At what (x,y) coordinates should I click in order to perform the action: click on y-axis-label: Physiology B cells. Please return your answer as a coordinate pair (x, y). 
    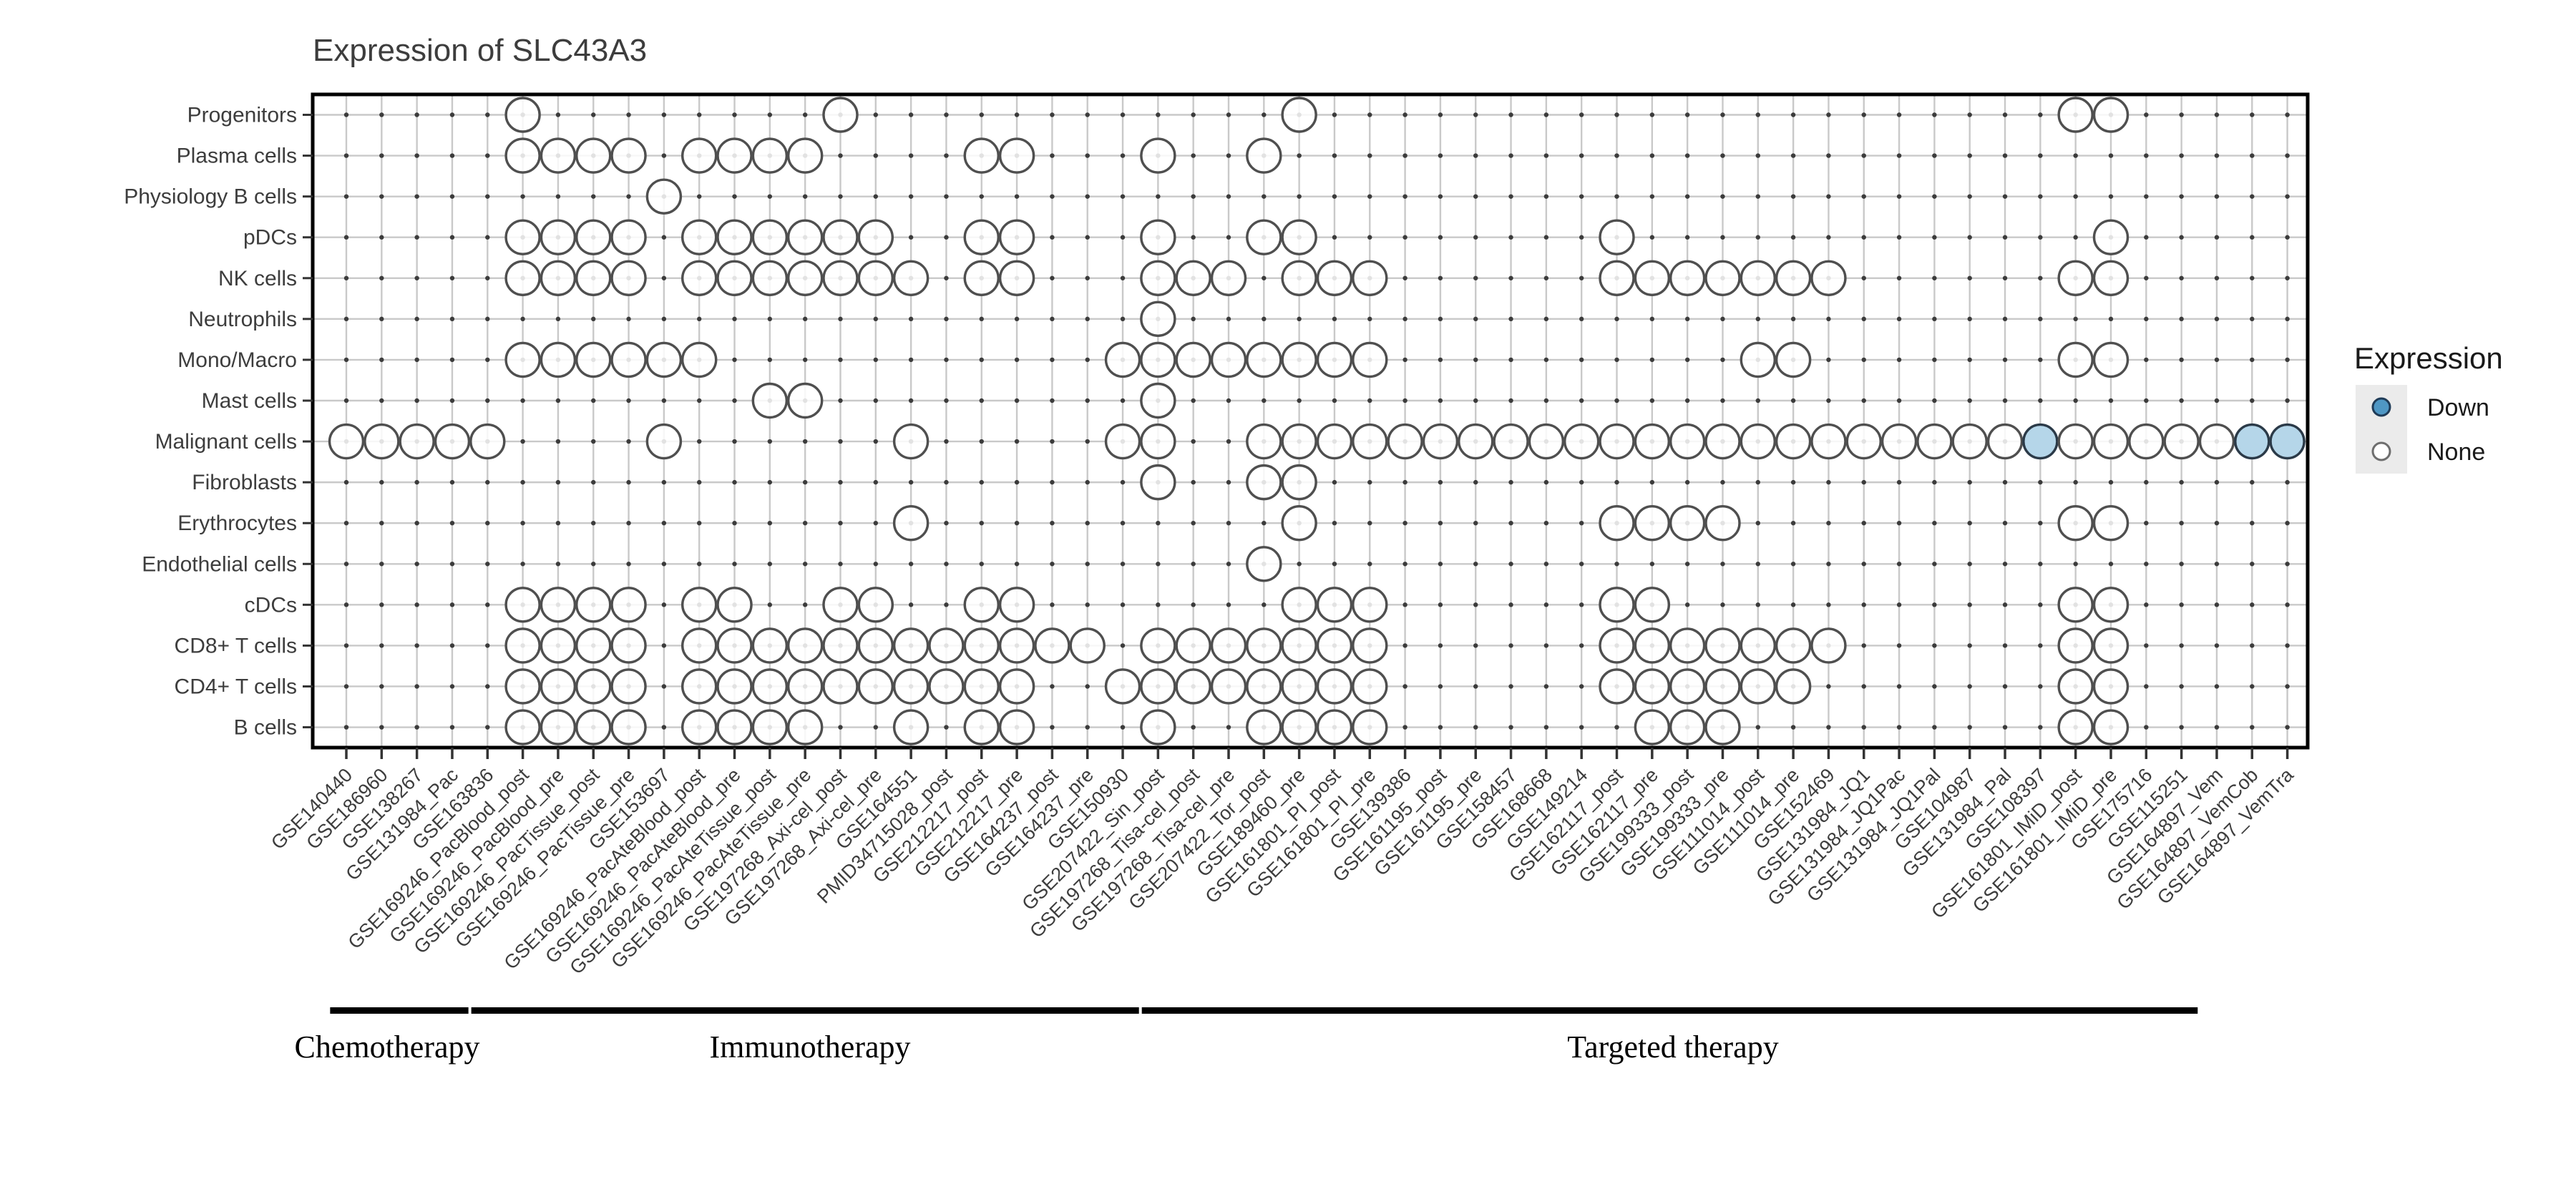
    Looking at the image, I should click on (210, 197).